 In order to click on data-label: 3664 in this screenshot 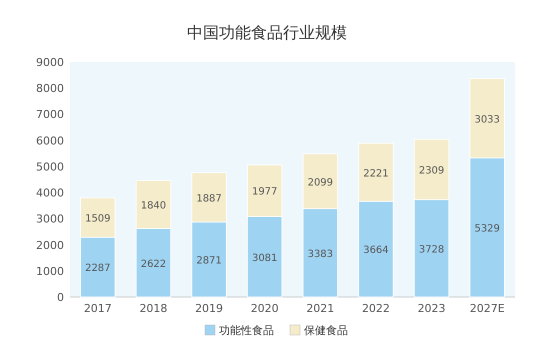, I will do `click(376, 250)`.